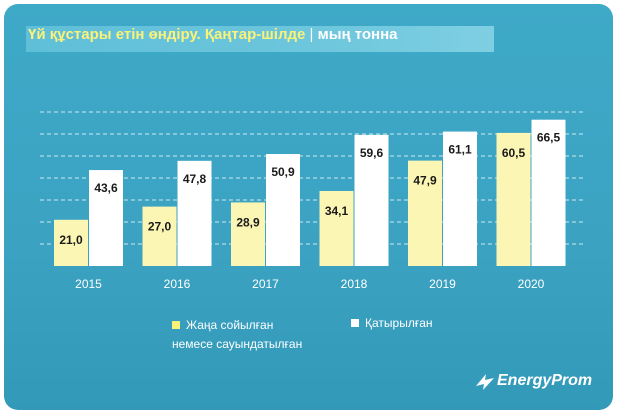 The image size is (617, 414). Describe the element at coordinates (88, 284) in the screenshot. I see `x-tick-label-2015: 2015` at that location.